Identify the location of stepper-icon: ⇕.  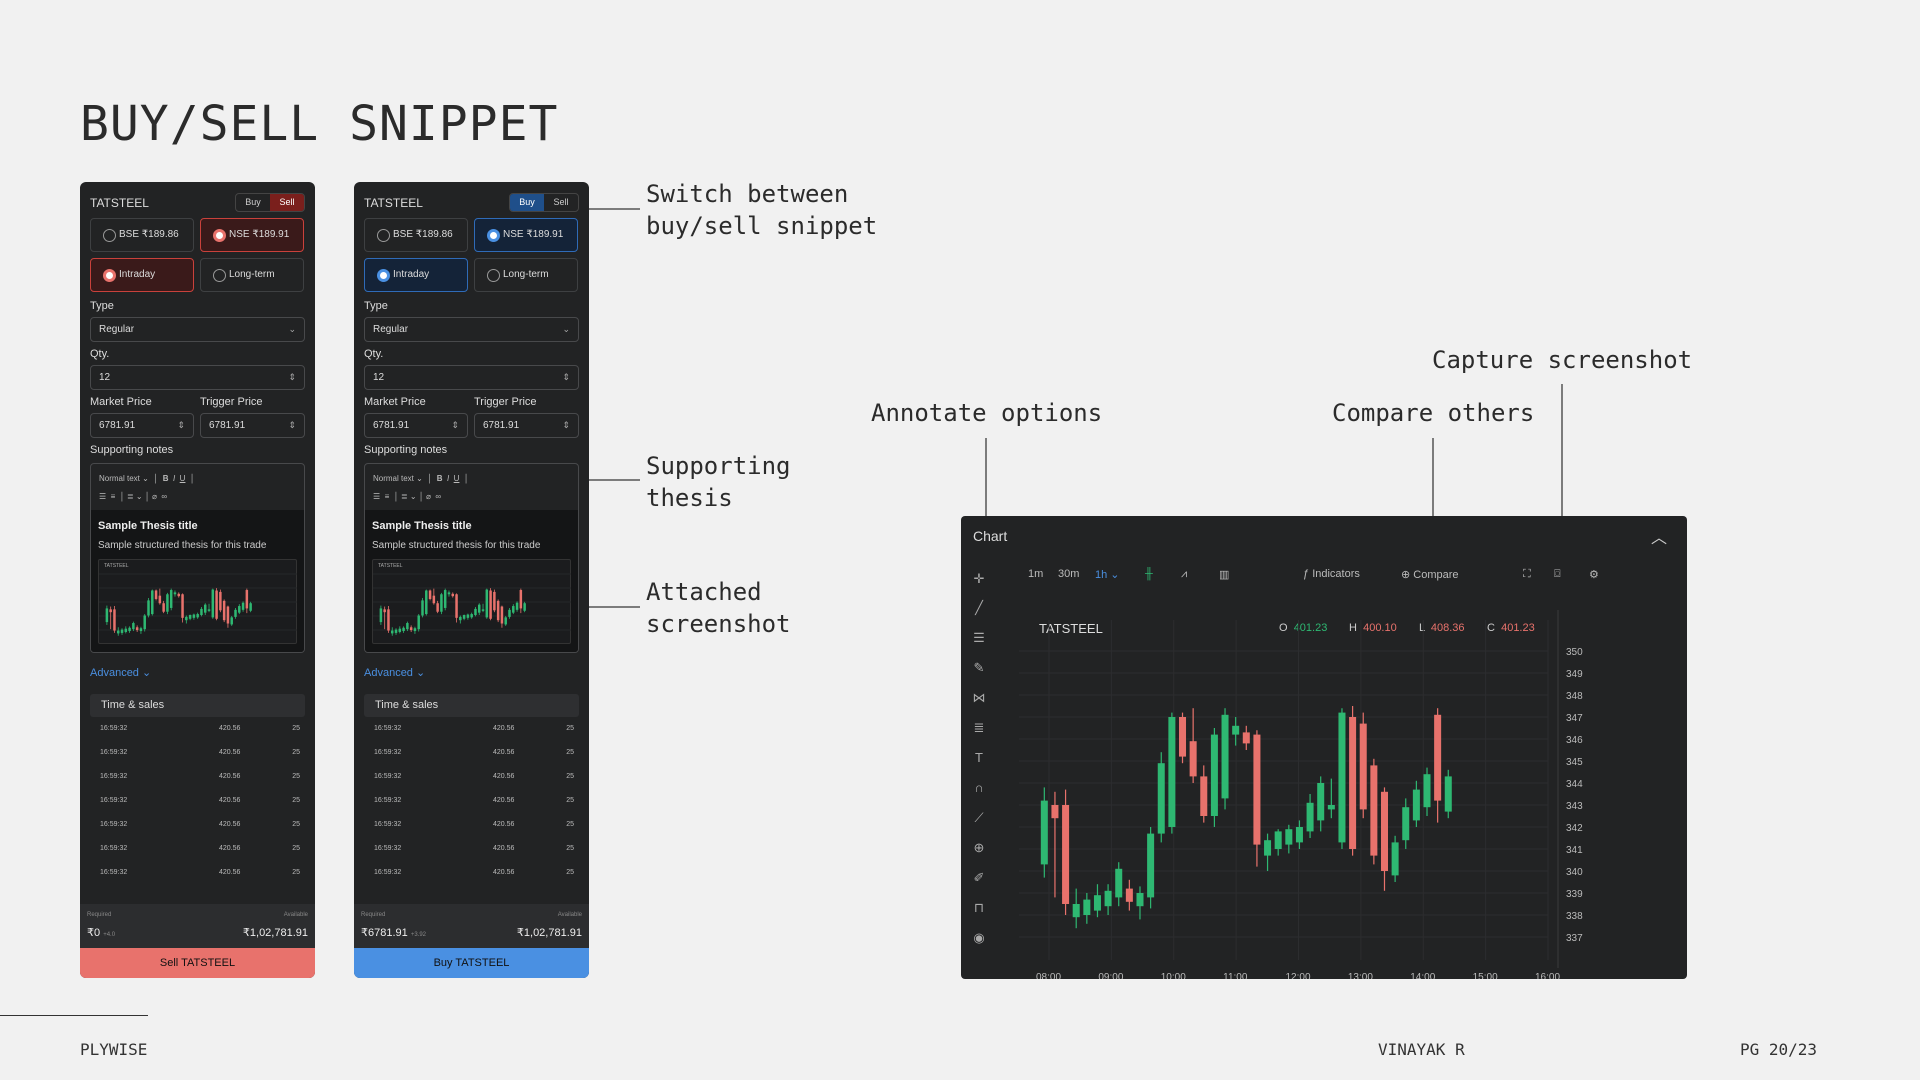
(292, 377).